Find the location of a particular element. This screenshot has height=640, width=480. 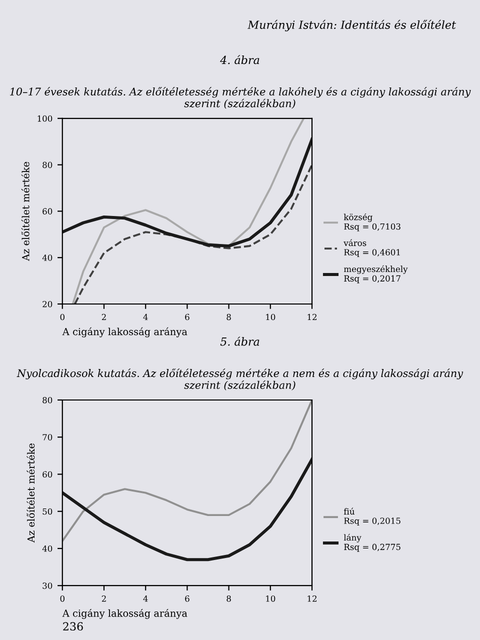

chart-subtitle: 10–17 évesek kutatás. Az előítéletesség mértéke a lakóhely és a cigány lakossági arány szerint (százalékban) is located at coordinates (240, 98).